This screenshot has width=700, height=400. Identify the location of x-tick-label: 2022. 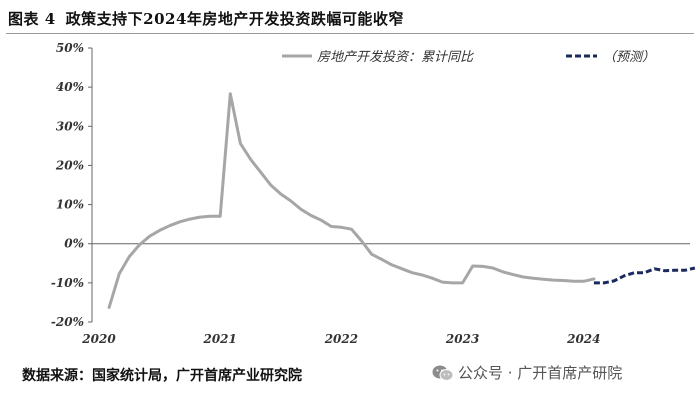
(341, 339).